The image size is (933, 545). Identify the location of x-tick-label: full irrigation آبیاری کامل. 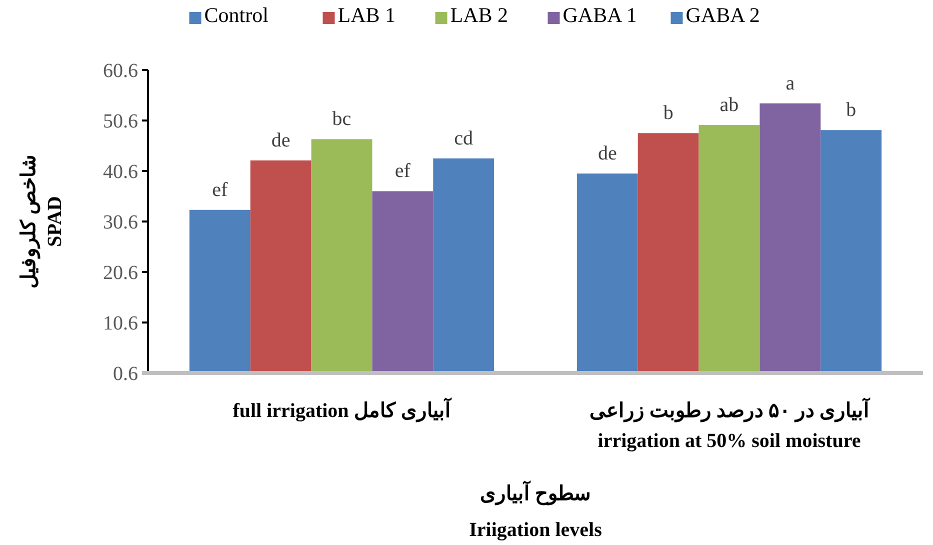
(342, 410).